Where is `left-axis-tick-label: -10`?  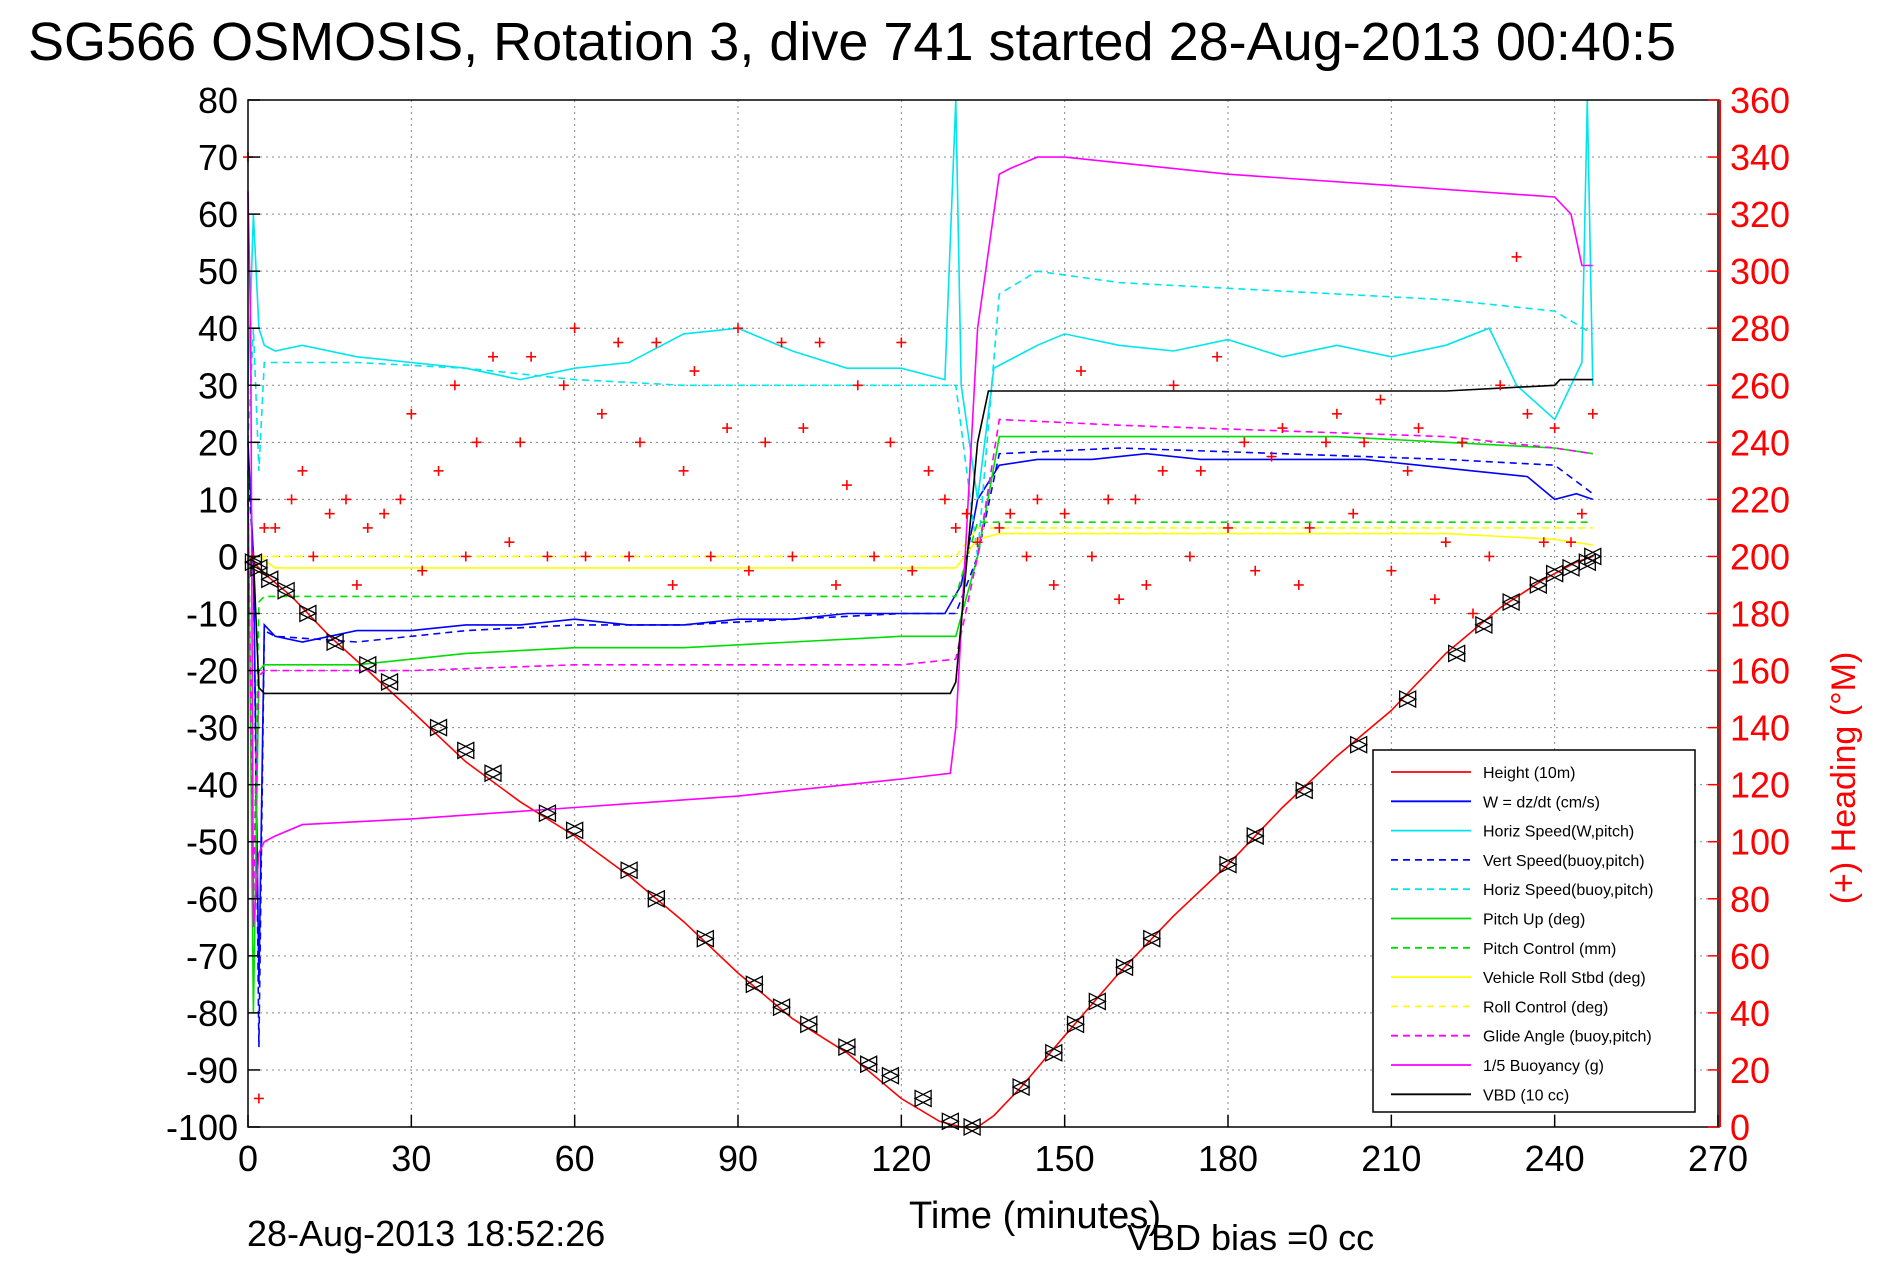
left-axis-tick-label: -10 is located at coordinates (212, 614).